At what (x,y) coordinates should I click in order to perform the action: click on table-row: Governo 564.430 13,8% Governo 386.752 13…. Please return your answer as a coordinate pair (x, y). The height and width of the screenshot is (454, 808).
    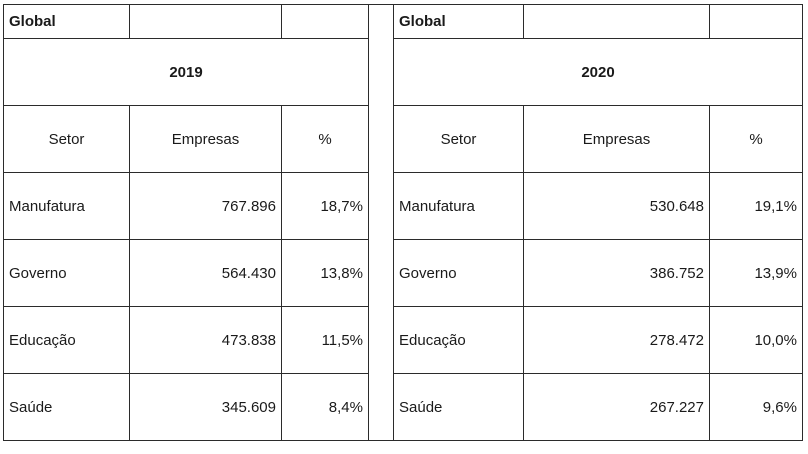
    Looking at the image, I should click on (403, 273).